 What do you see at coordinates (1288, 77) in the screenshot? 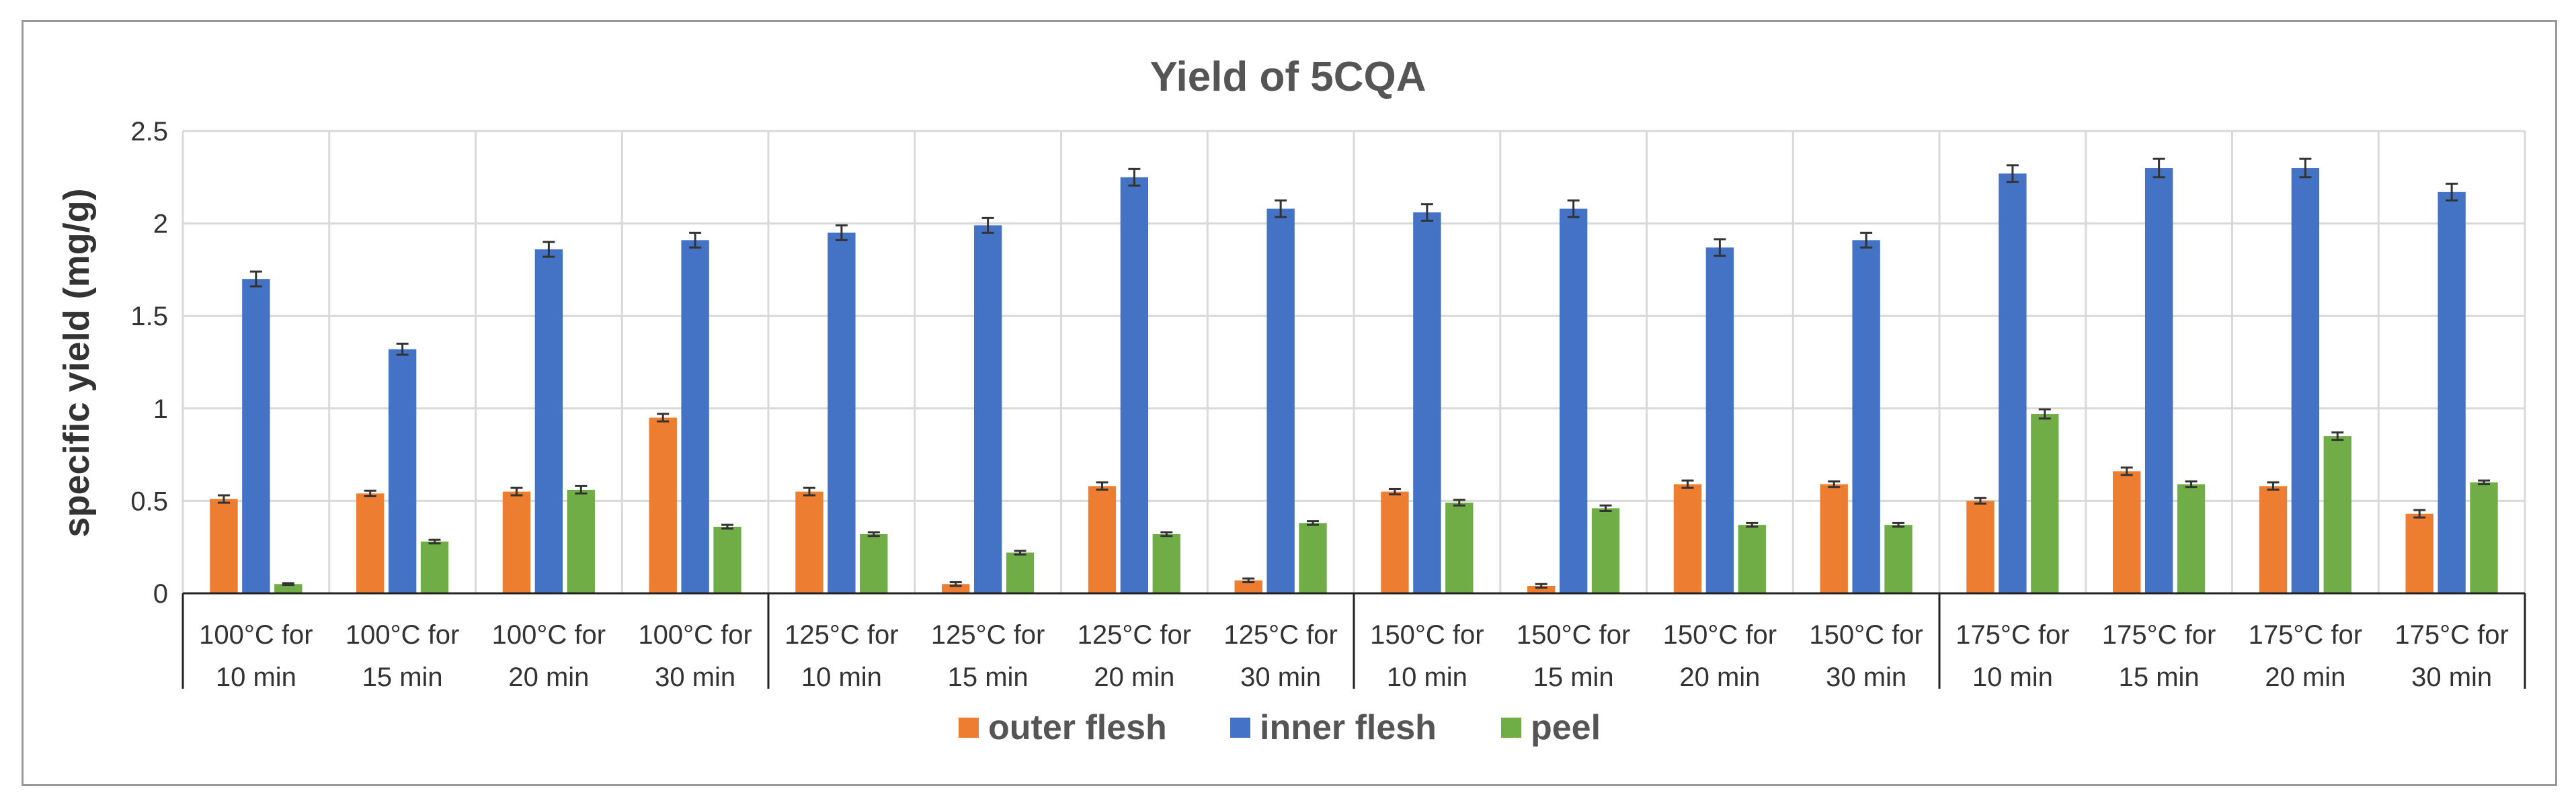
I see `chart-title: Yield of 5CQA` at bounding box center [1288, 77].